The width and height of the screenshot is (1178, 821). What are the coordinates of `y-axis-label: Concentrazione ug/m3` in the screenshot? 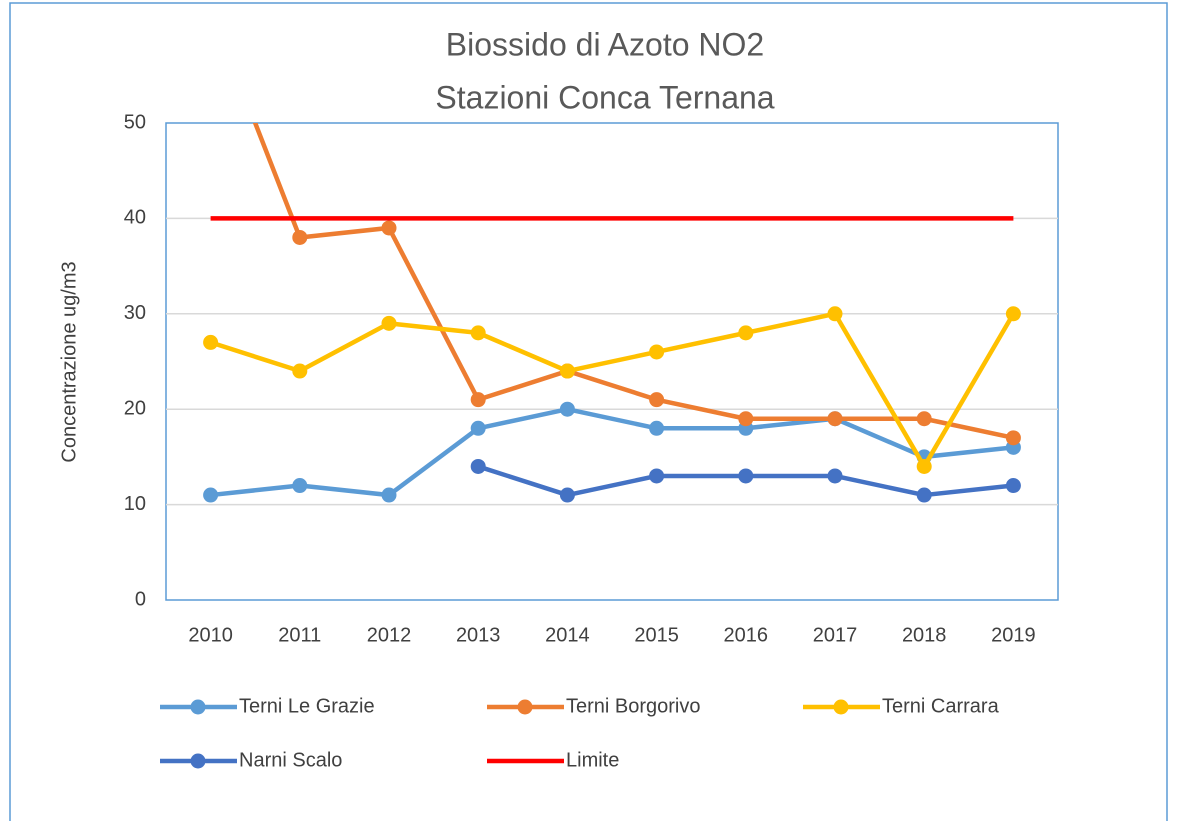 It's located at (69, 361).